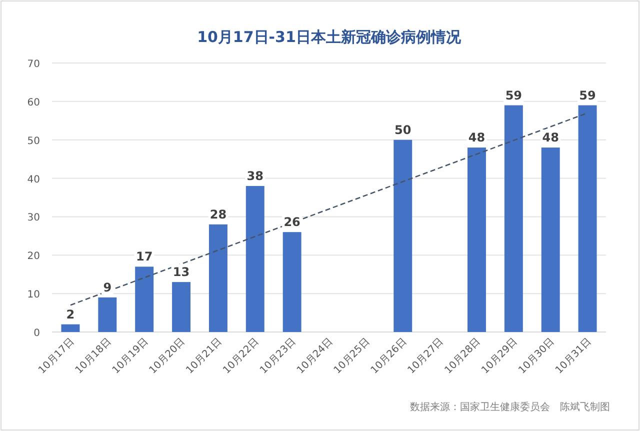 This screenshot has height=431, width=640. I want to click on data-label: 9, so click(107, 287).